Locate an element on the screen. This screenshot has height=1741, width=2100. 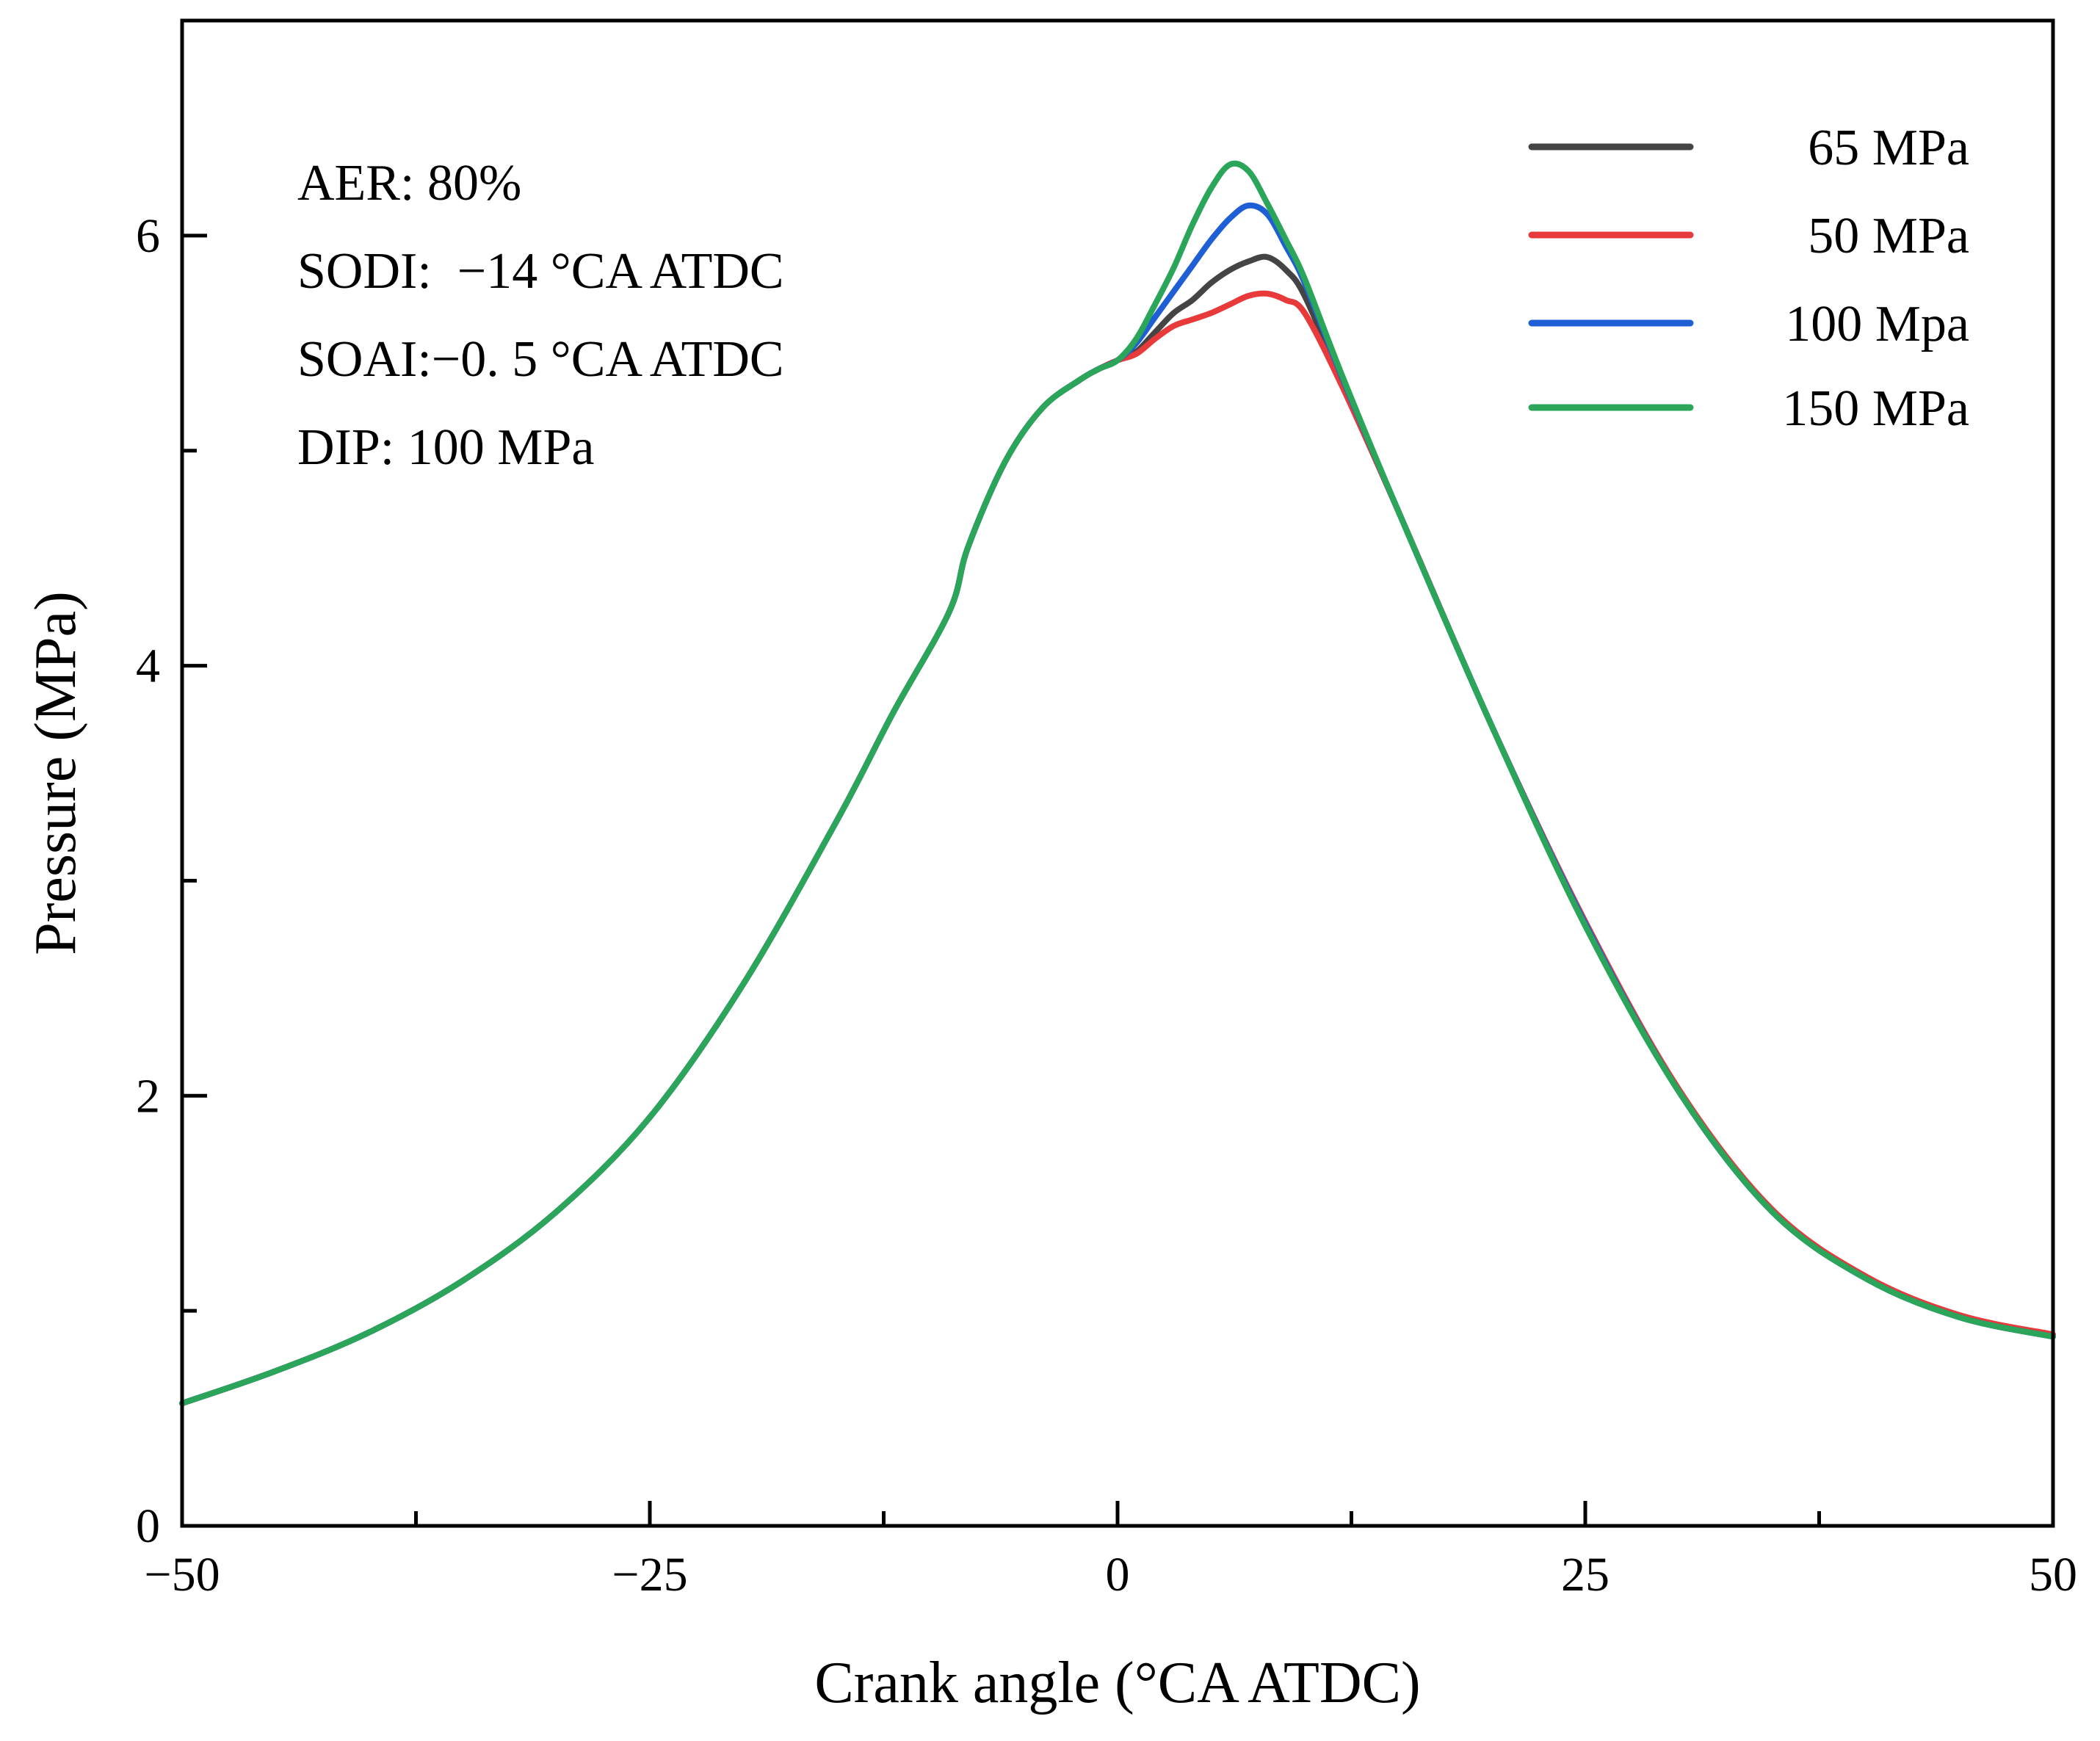
annotation-dip: DIP: 100 MPa is located at coordinates (445, 447).